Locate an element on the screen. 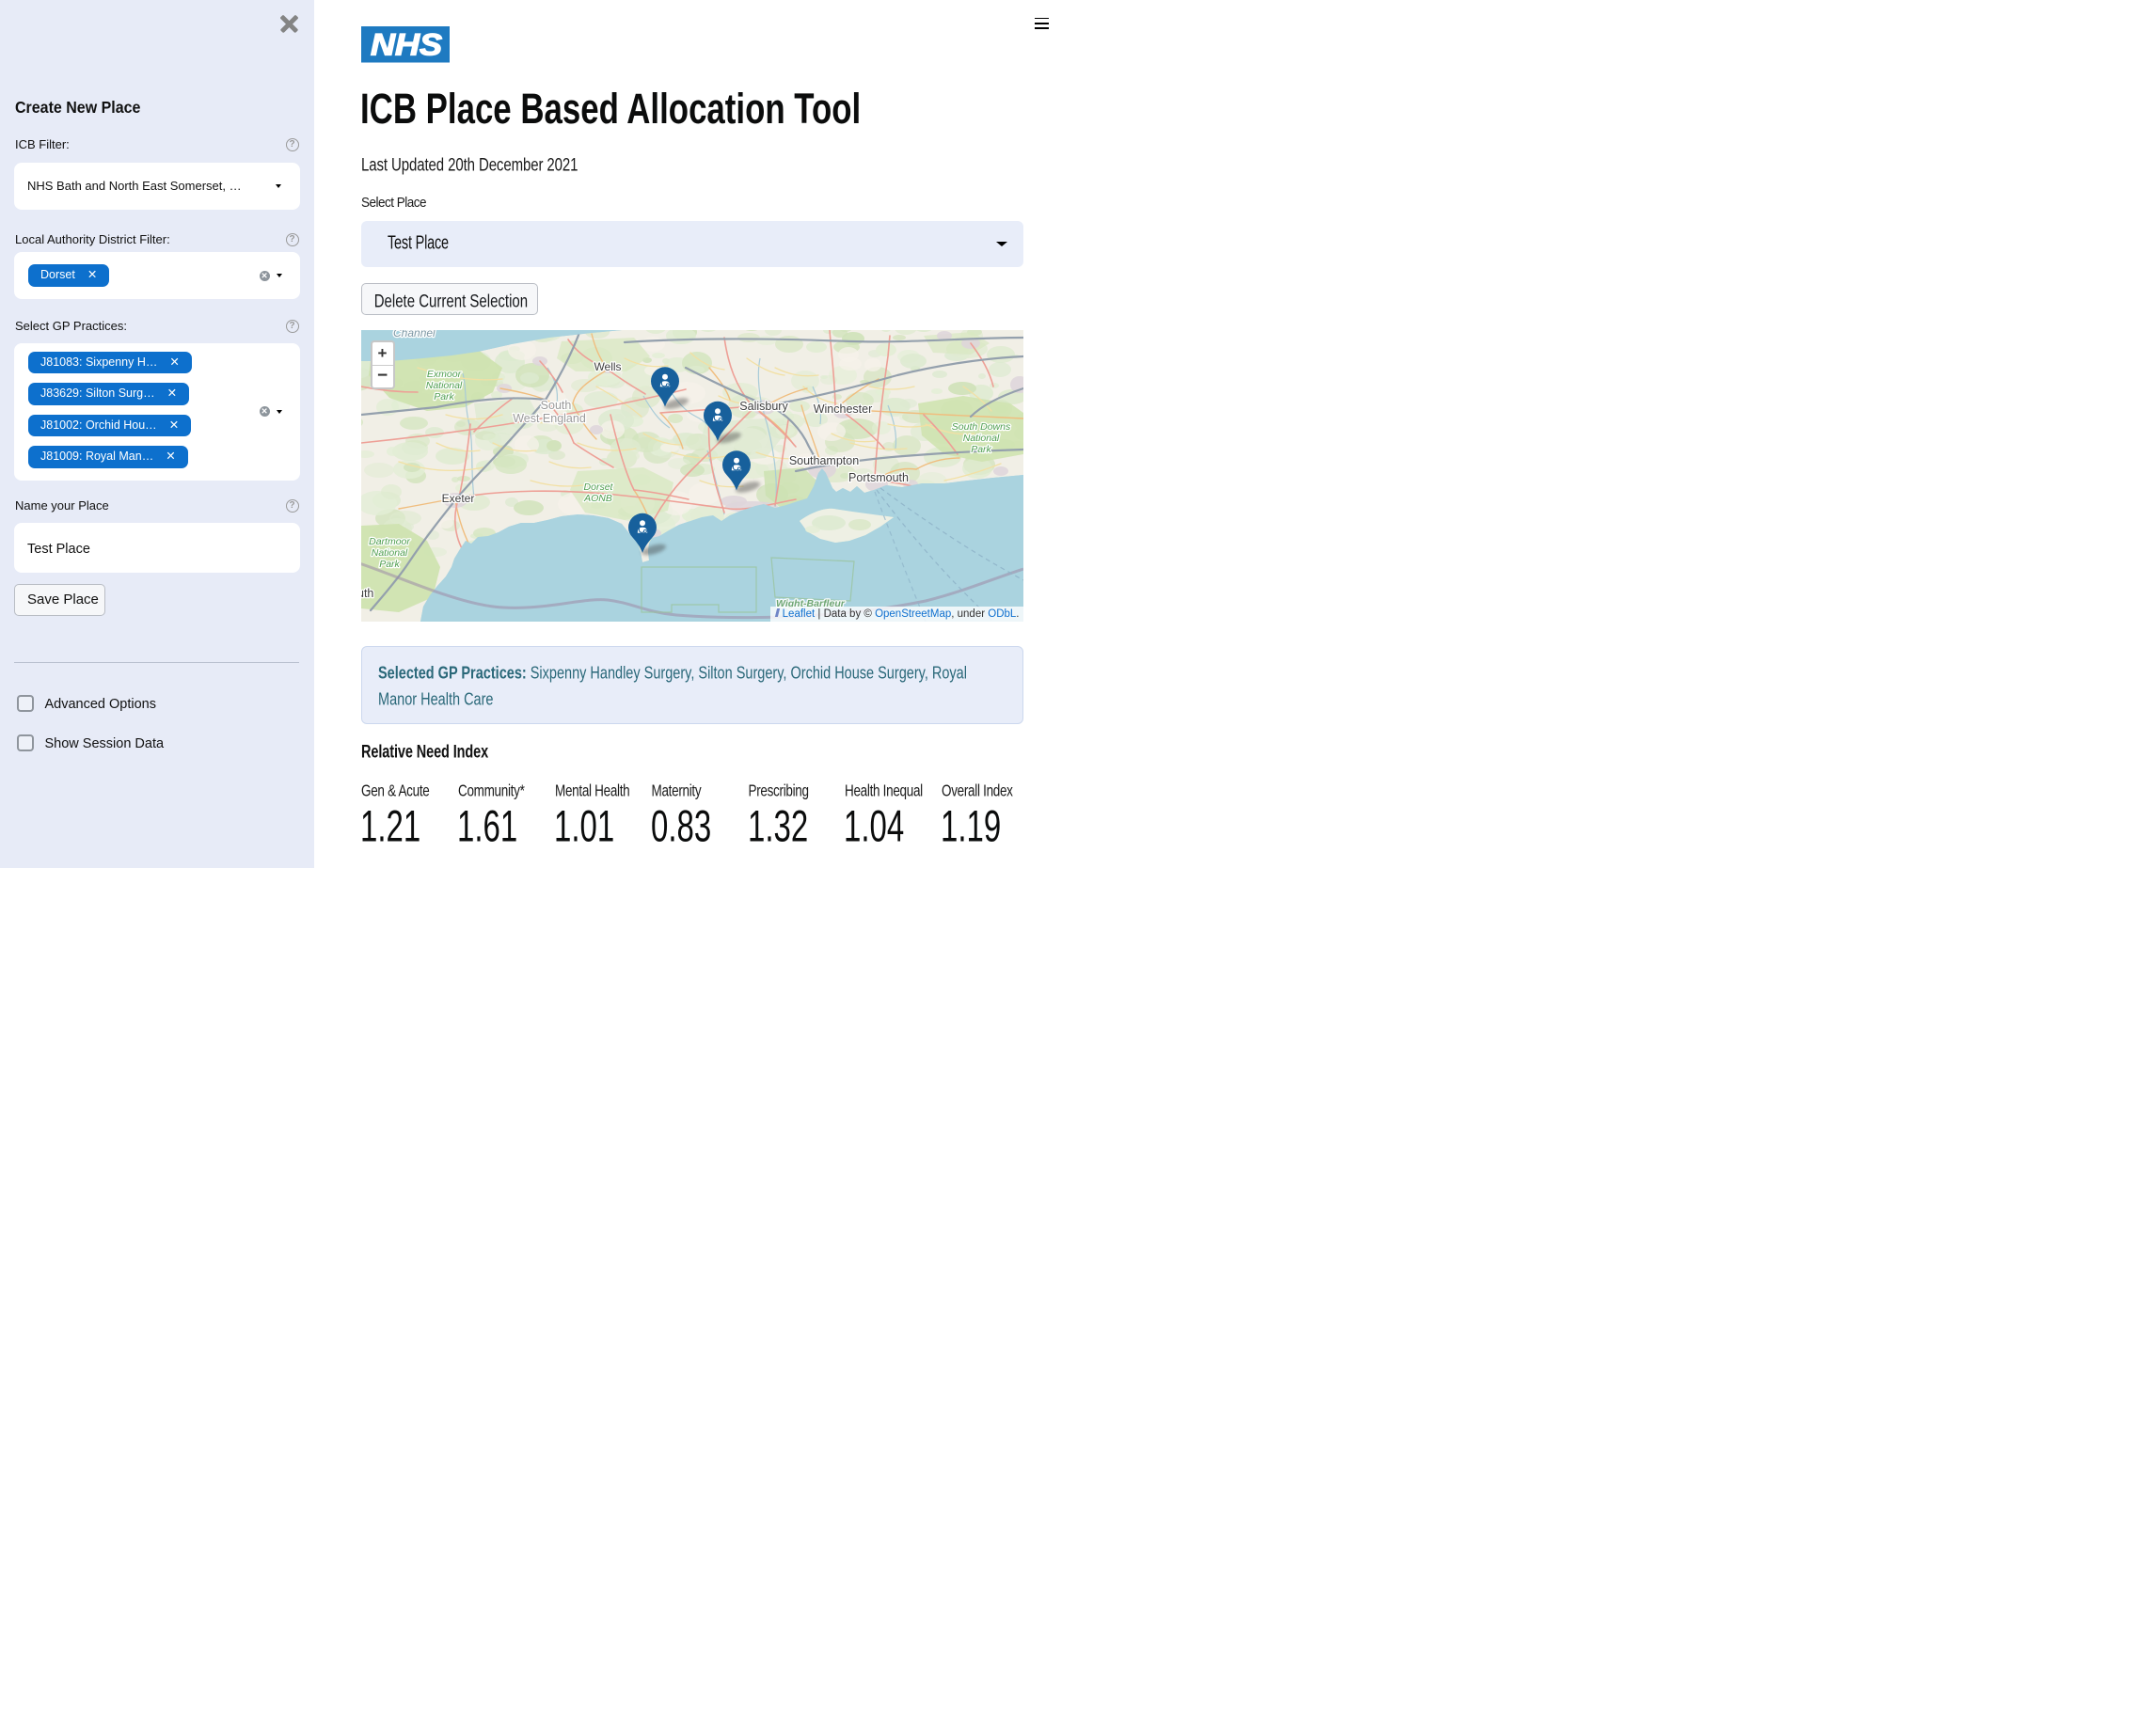 This screenshot has height=1736, width=2139. svg-text: Winchester is located at coordinates (843, 409).